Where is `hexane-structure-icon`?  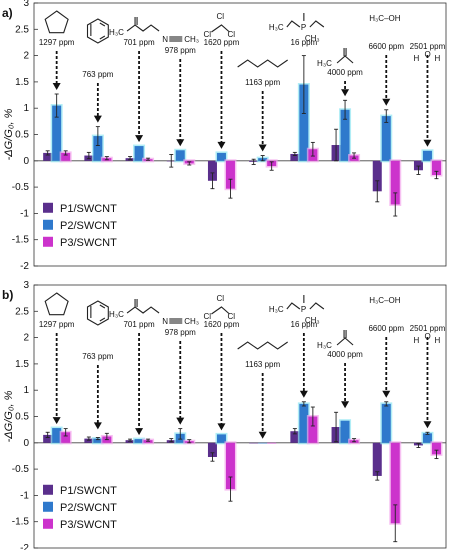 hexane-structure-icon is located at coordinates (262, 63).